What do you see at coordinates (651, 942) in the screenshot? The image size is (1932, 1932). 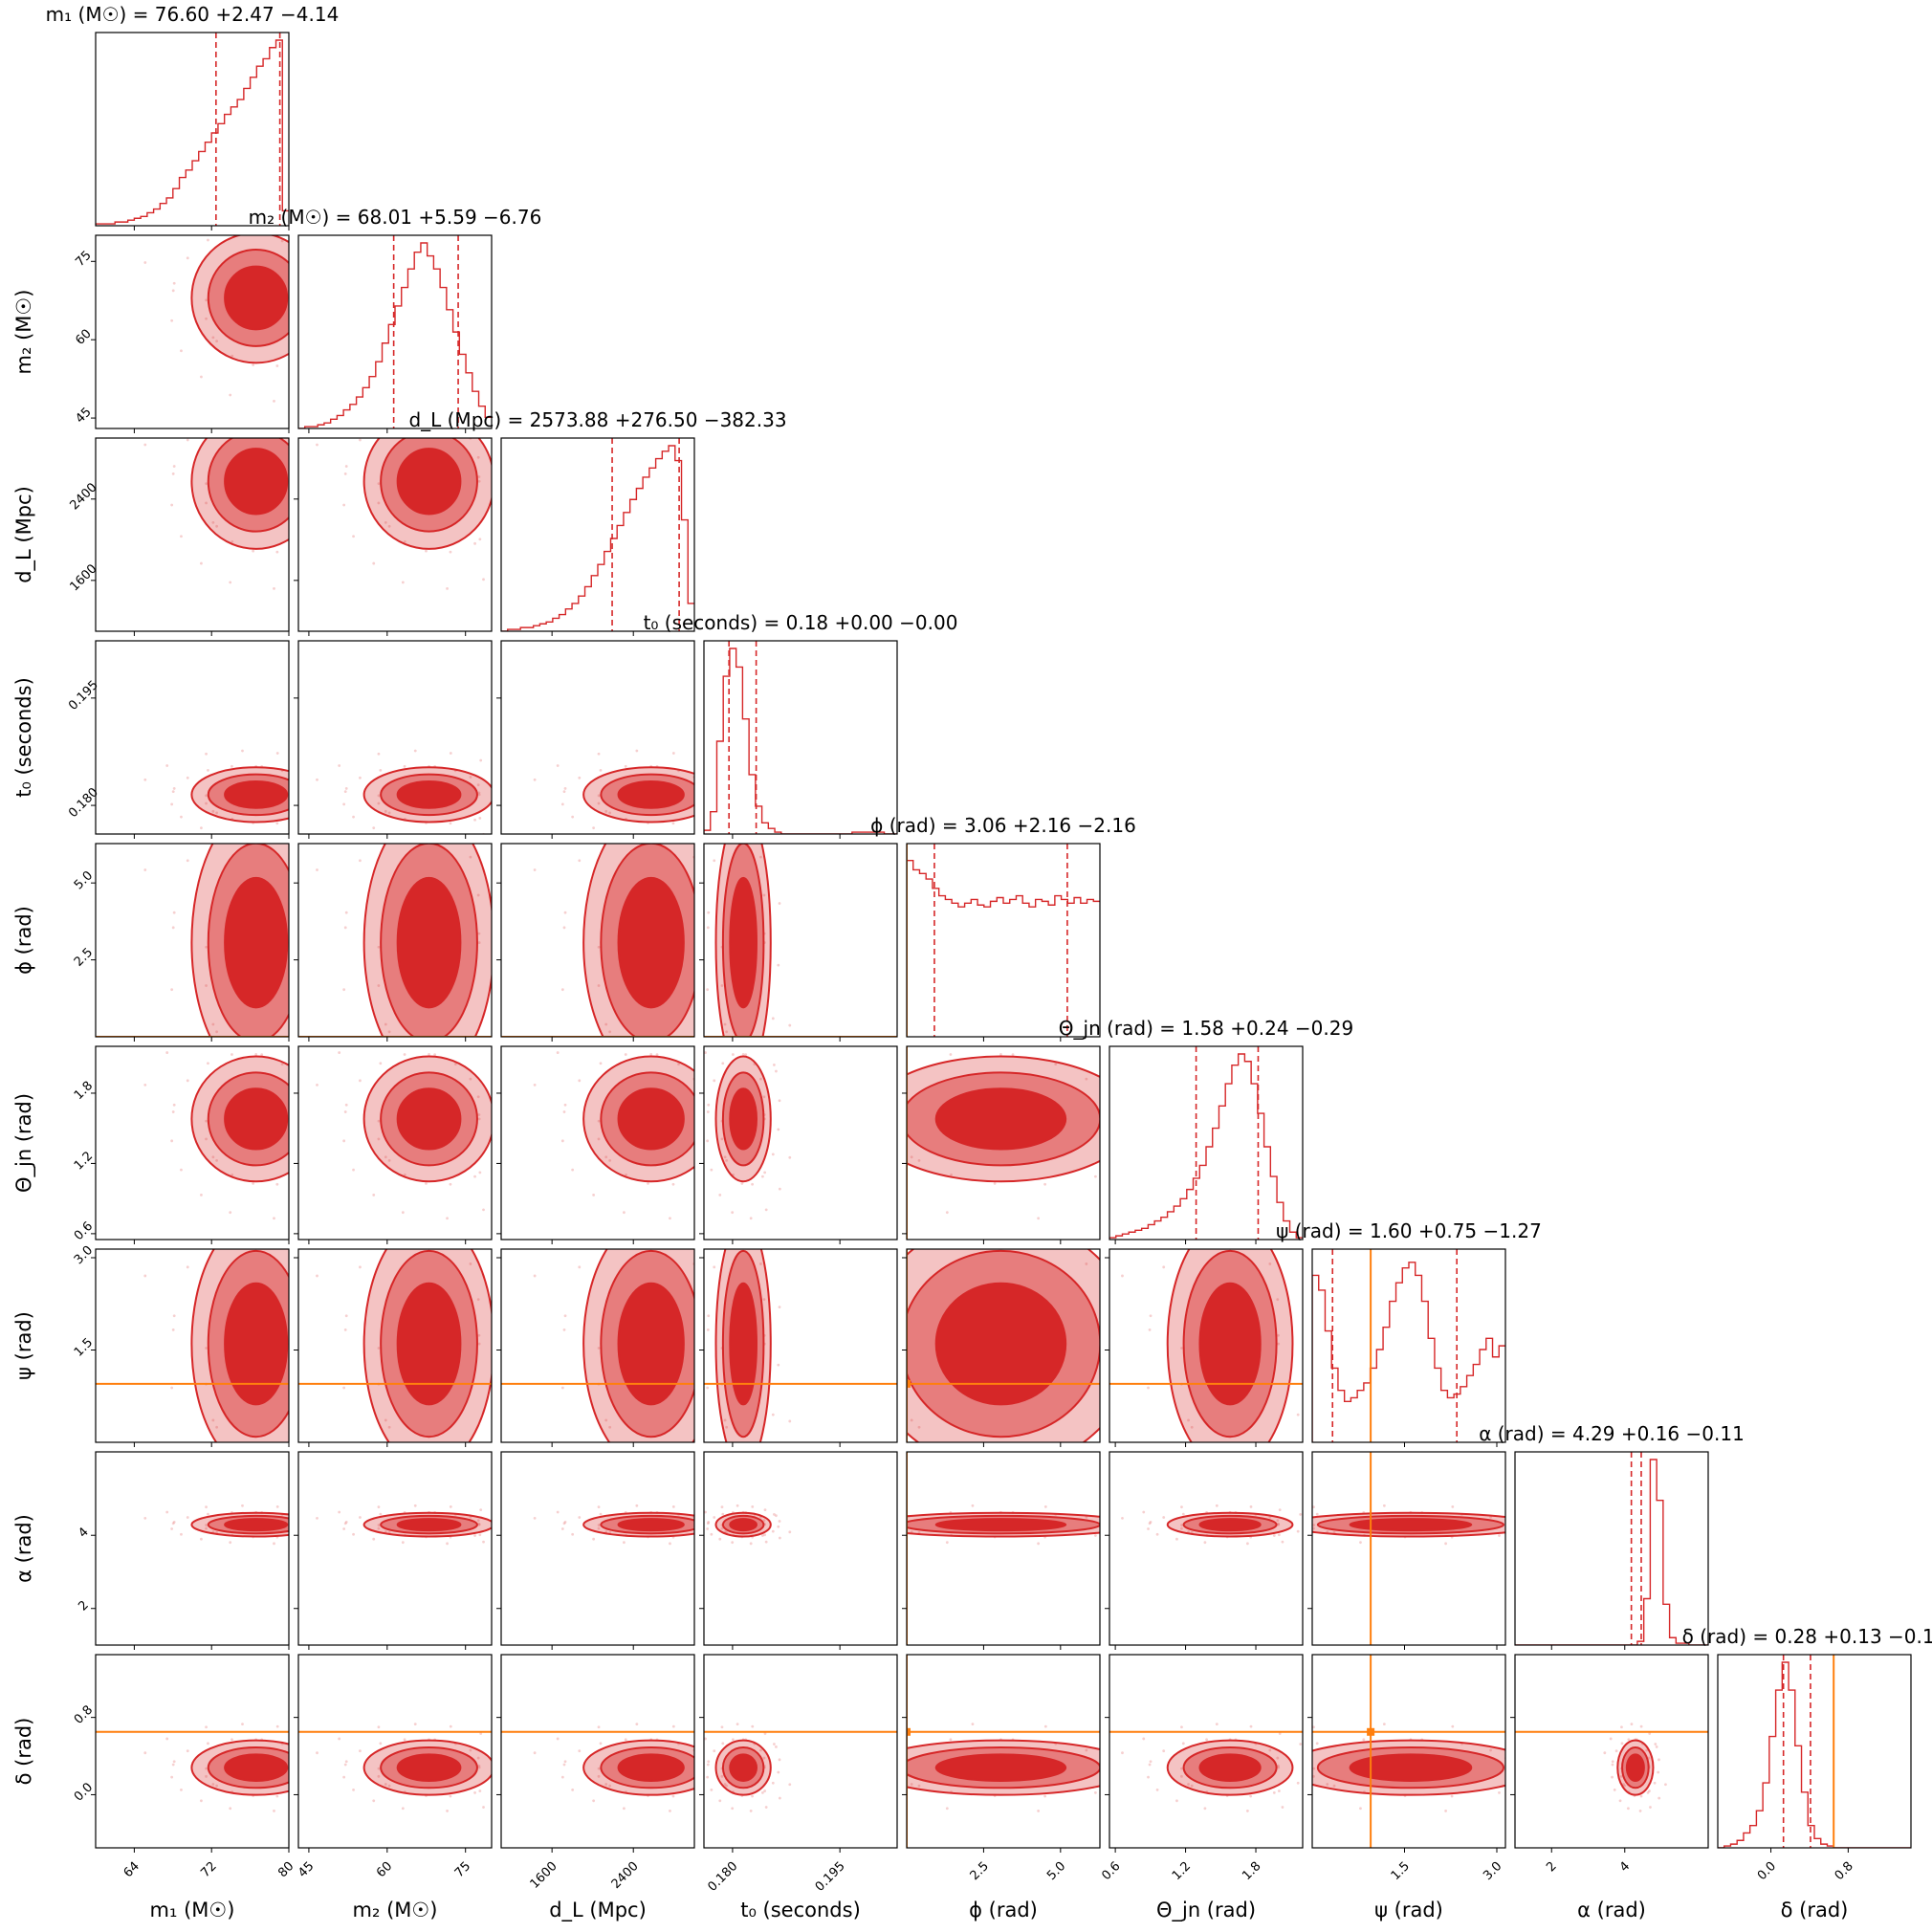 I see `contour-inner-dl-phi` at bounding box center [651, 942].